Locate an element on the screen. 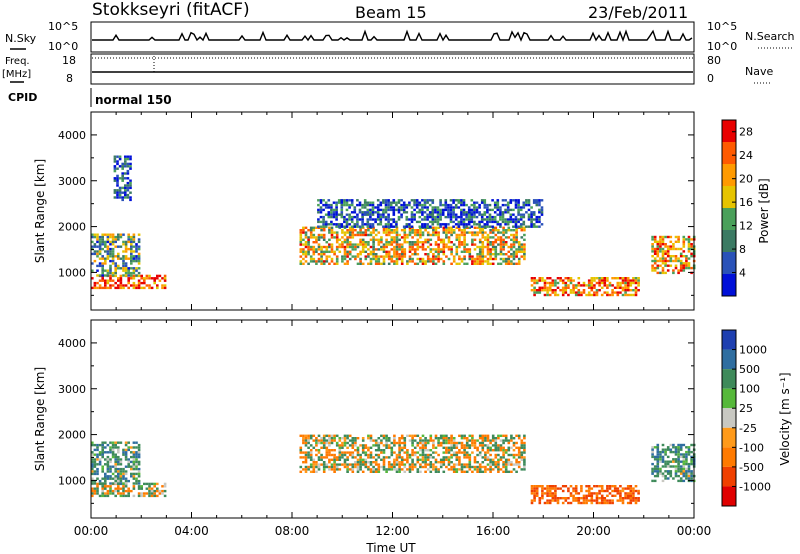 Image resolution: width=800 pixels, height=554 pixels. velocity-colorbar-segment is located at coordinates (729, 496).